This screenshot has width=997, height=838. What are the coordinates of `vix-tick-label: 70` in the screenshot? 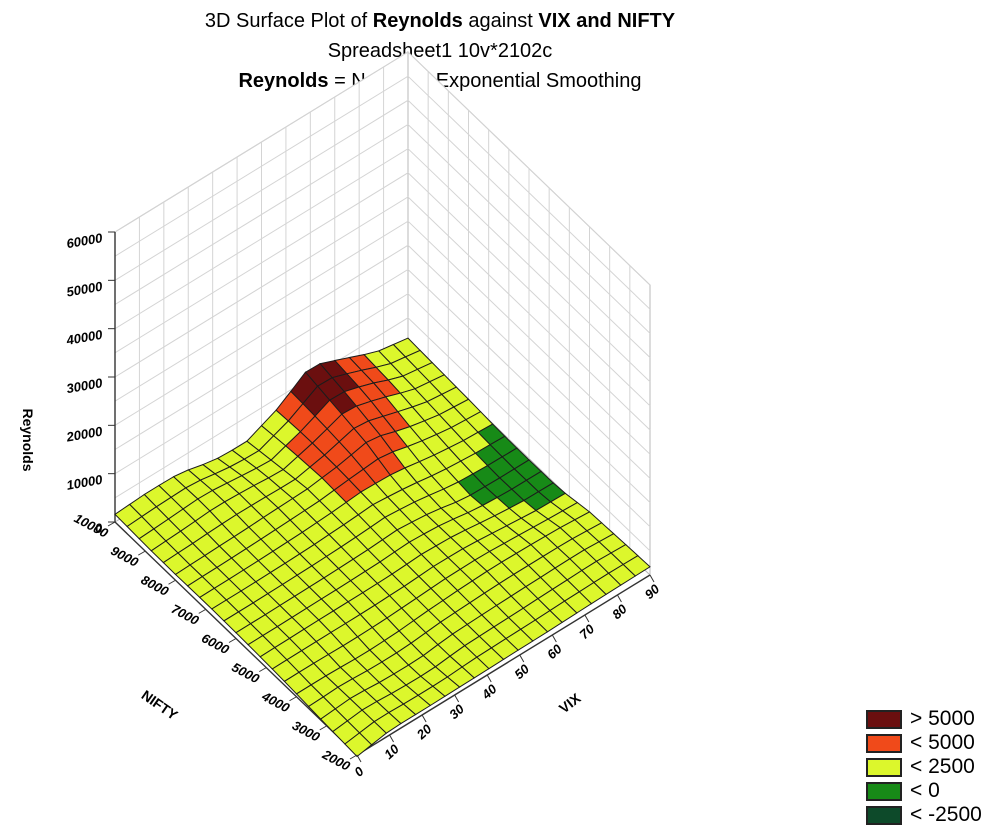 It's located at (586, 631).